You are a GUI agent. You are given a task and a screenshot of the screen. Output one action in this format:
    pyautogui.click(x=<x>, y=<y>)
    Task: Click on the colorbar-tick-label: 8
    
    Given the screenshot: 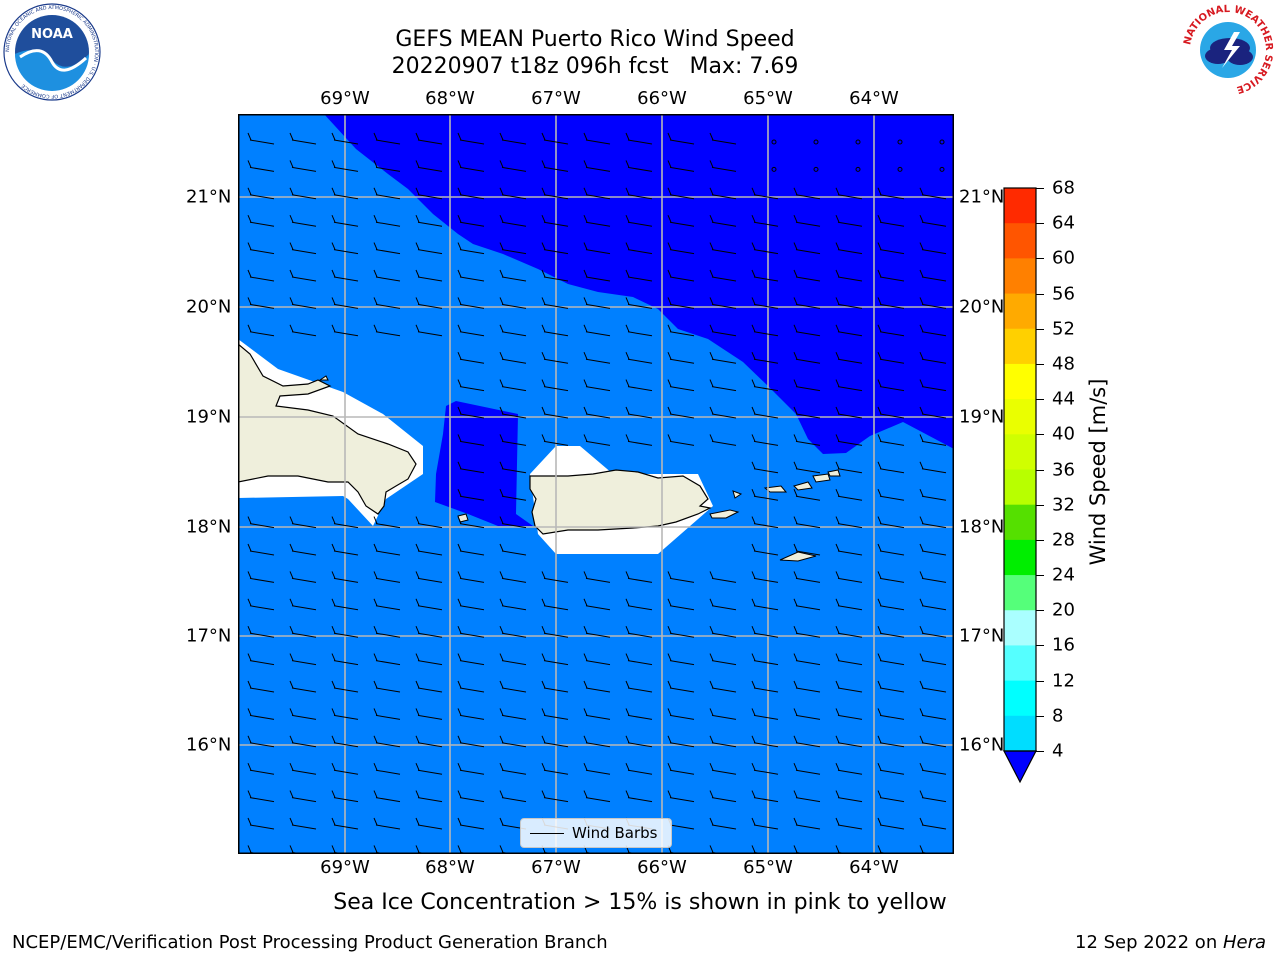 What is the action you would take?
    pyautogui.click(x=1058, y=716)
    